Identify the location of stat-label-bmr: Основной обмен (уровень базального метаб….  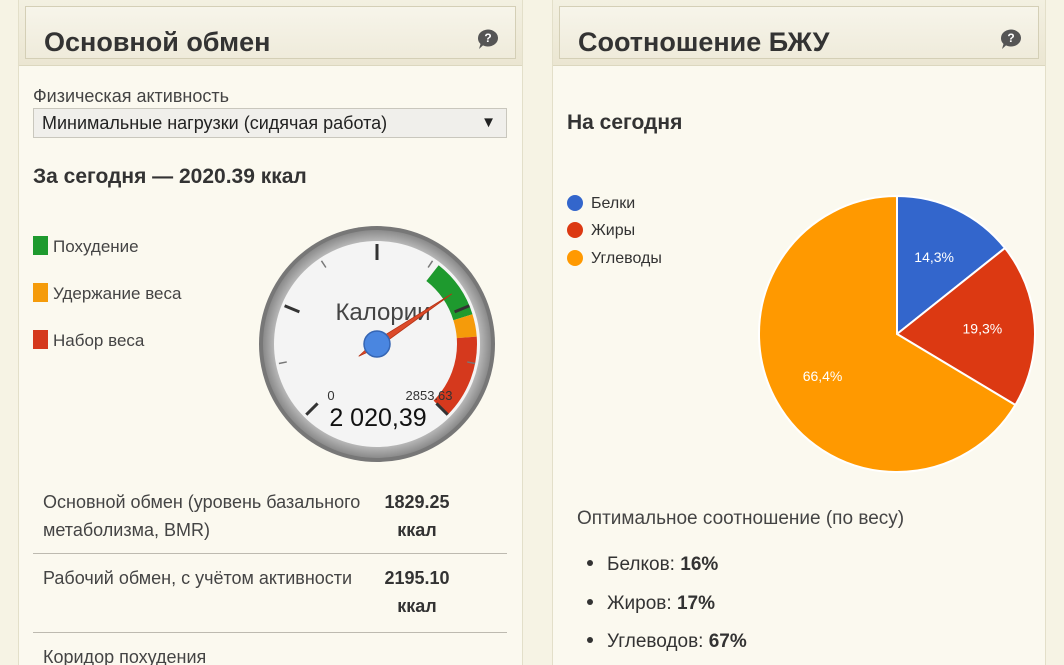
(202, 516).